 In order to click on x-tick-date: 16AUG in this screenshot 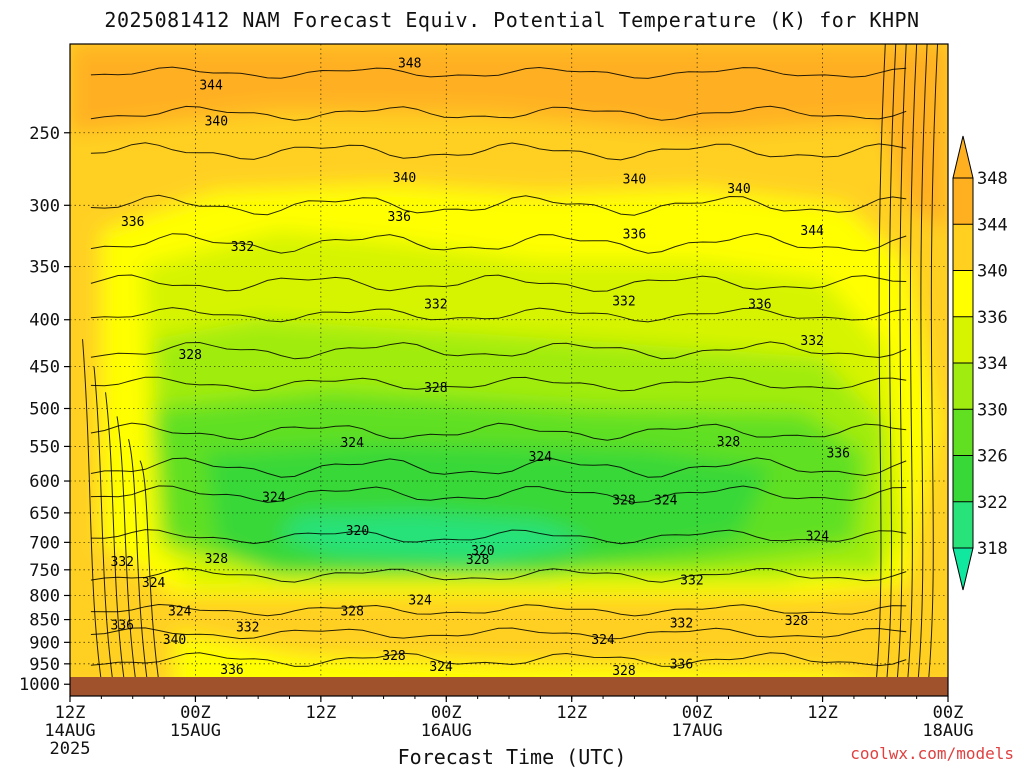, I will do `click(446, 731)`.